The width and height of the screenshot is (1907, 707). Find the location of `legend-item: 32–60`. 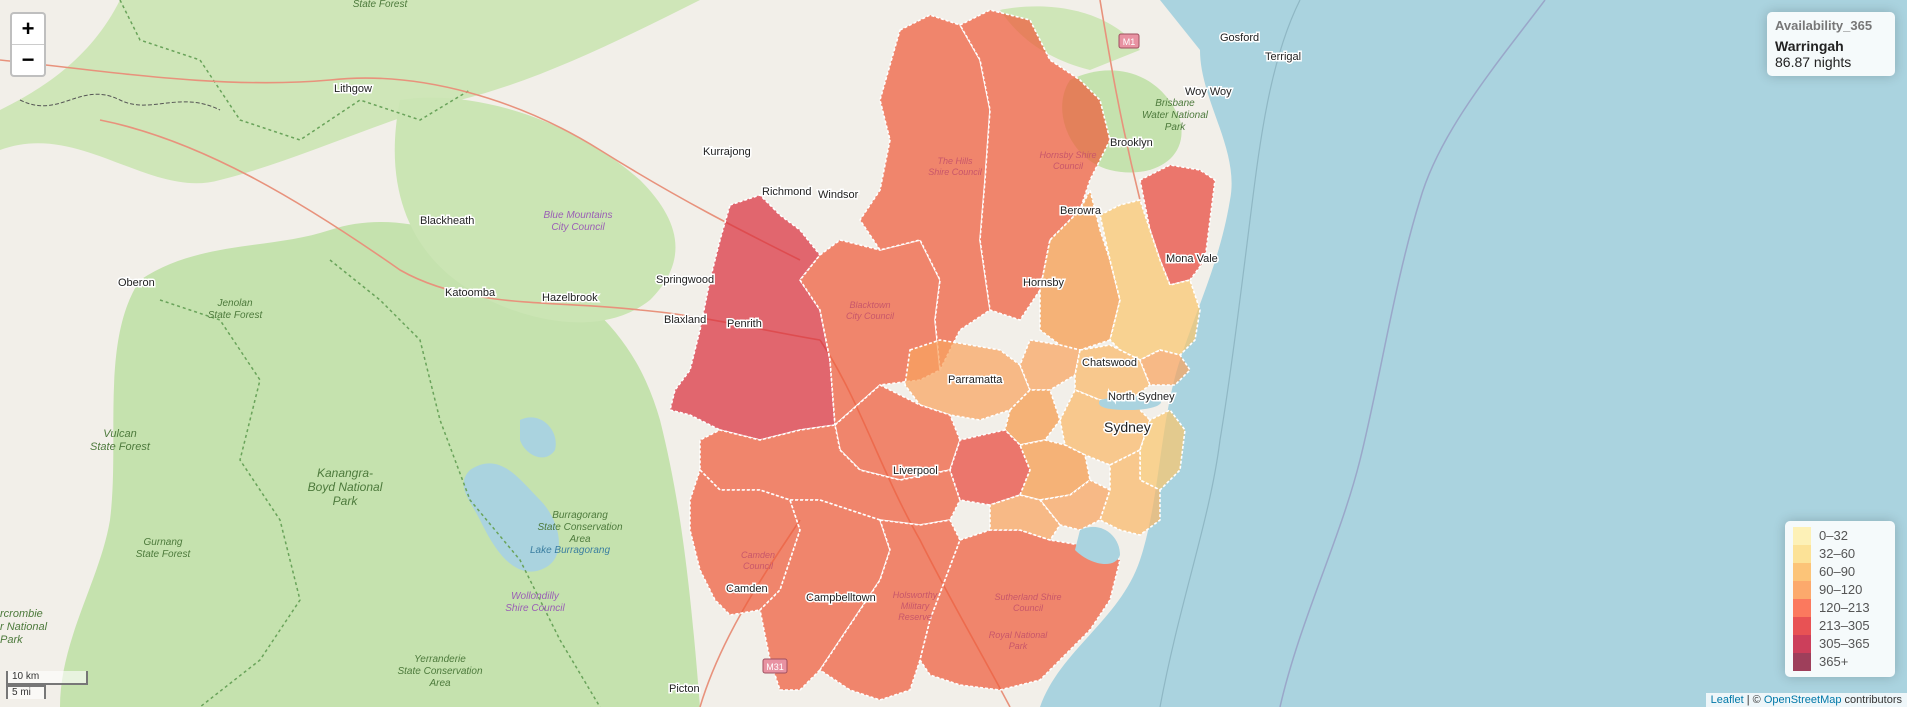

legend-item: 32–60 is located at coordinates (1840, 554).